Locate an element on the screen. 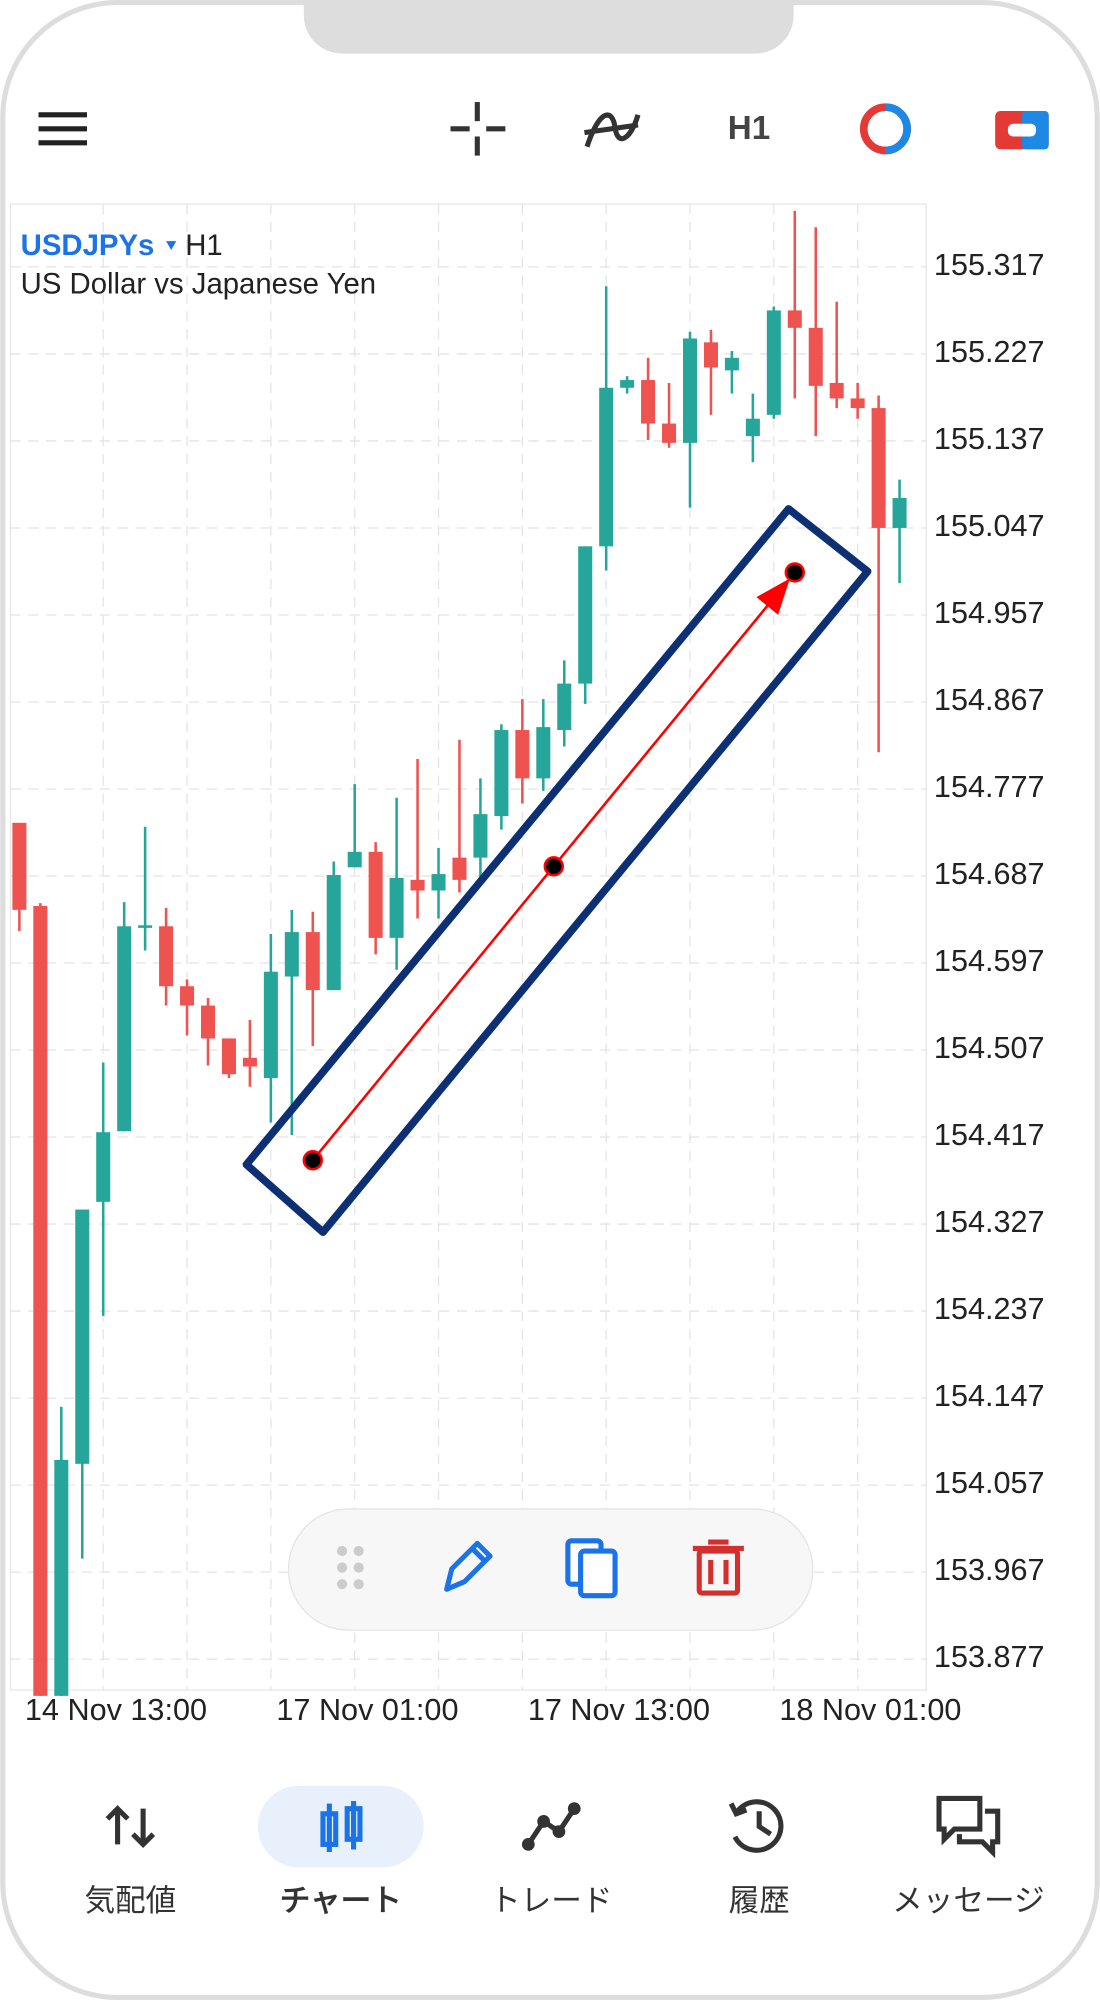 This screenshot has height=2000, width=1100. clock-icon-half is located at coordinates (898, 129).